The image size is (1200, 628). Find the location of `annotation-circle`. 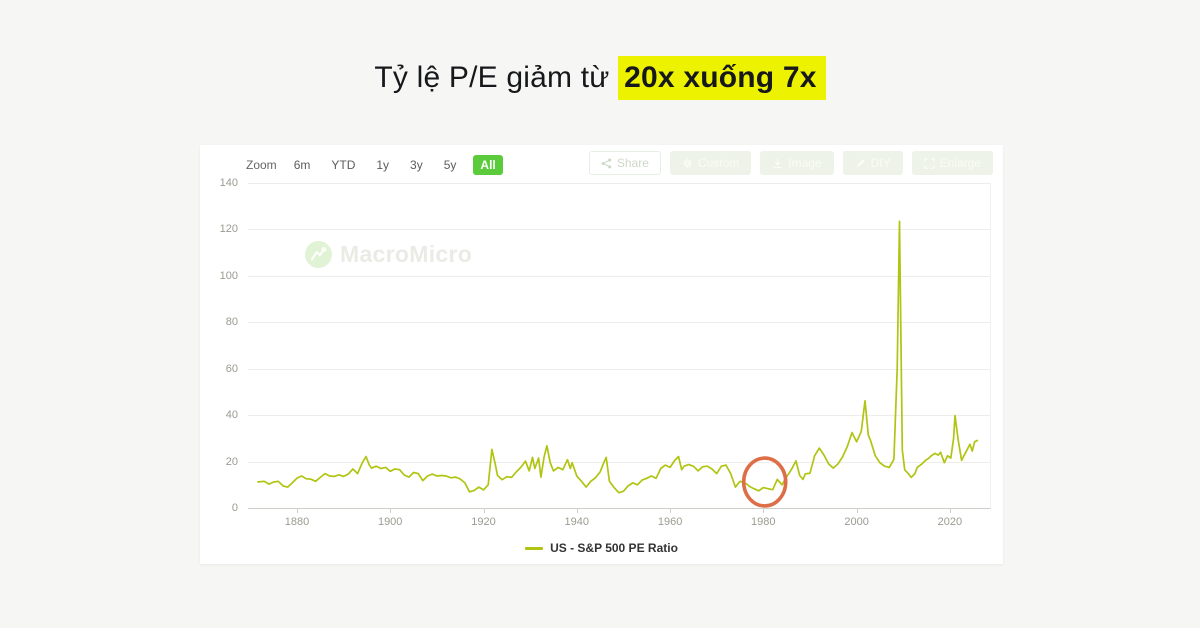

annotation-circle is located at coordinates (764, 482).